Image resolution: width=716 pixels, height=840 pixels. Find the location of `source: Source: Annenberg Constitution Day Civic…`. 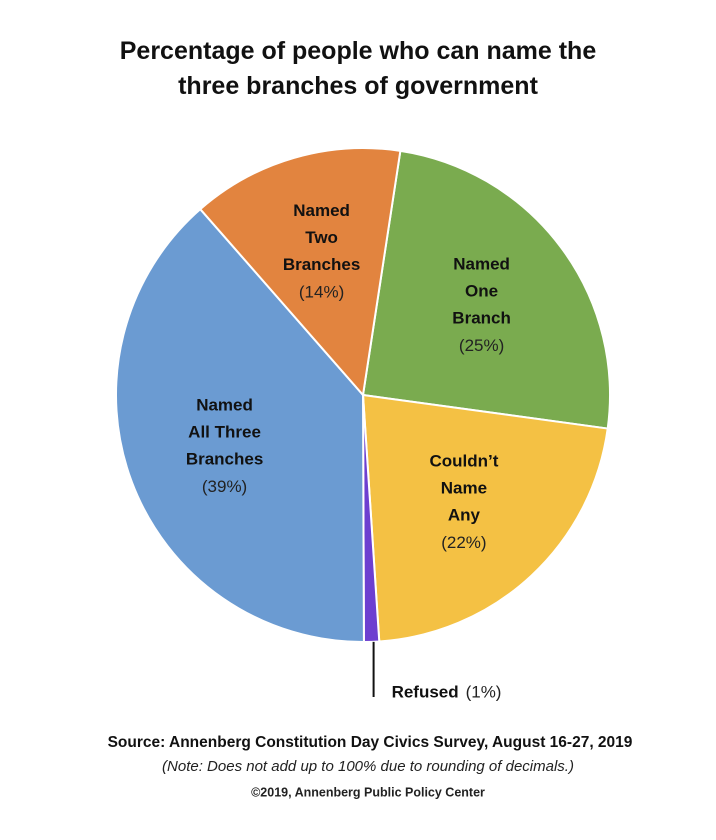

source: Source: Annenberg Constitution Day Civic… is located at coordinates (370, 742).